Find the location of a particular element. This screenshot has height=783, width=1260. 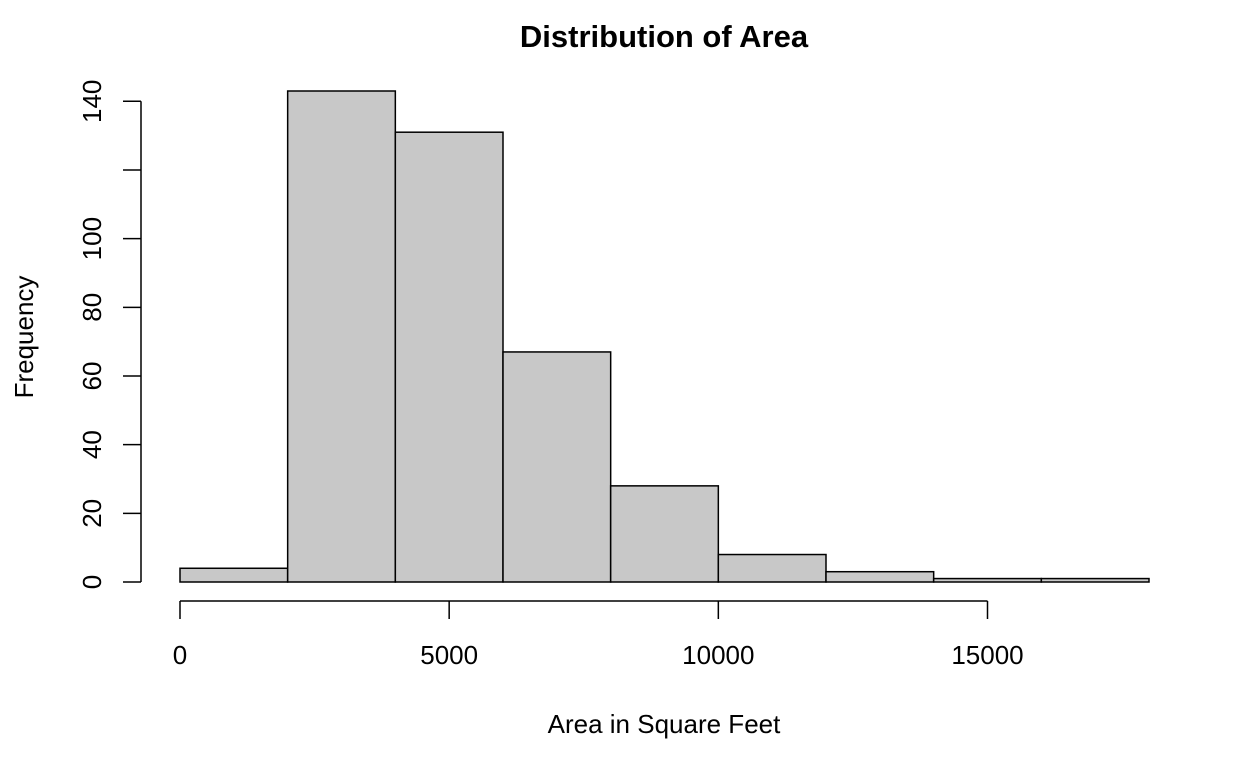

x-tick-label: 15000 is located at coordinates (987, 655).